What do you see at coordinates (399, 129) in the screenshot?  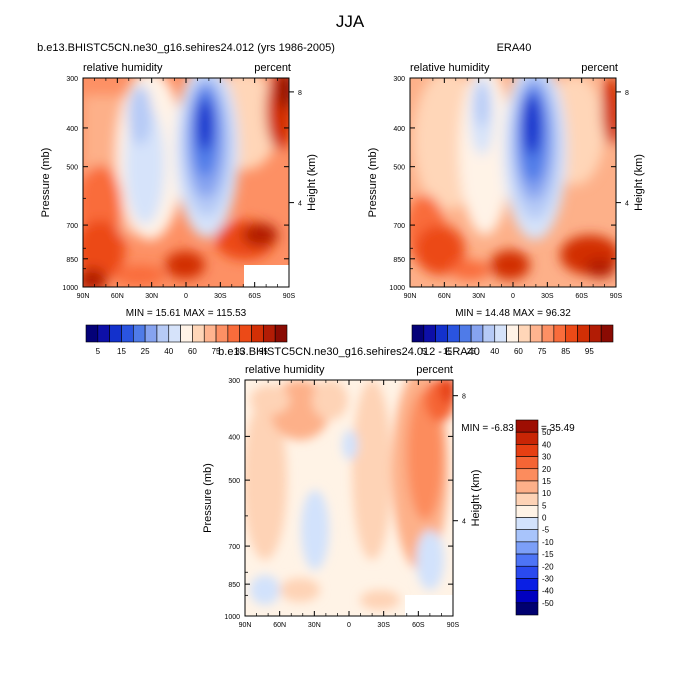 I see `y-tick-label-obs: 400` at bounding box center [399, 129].